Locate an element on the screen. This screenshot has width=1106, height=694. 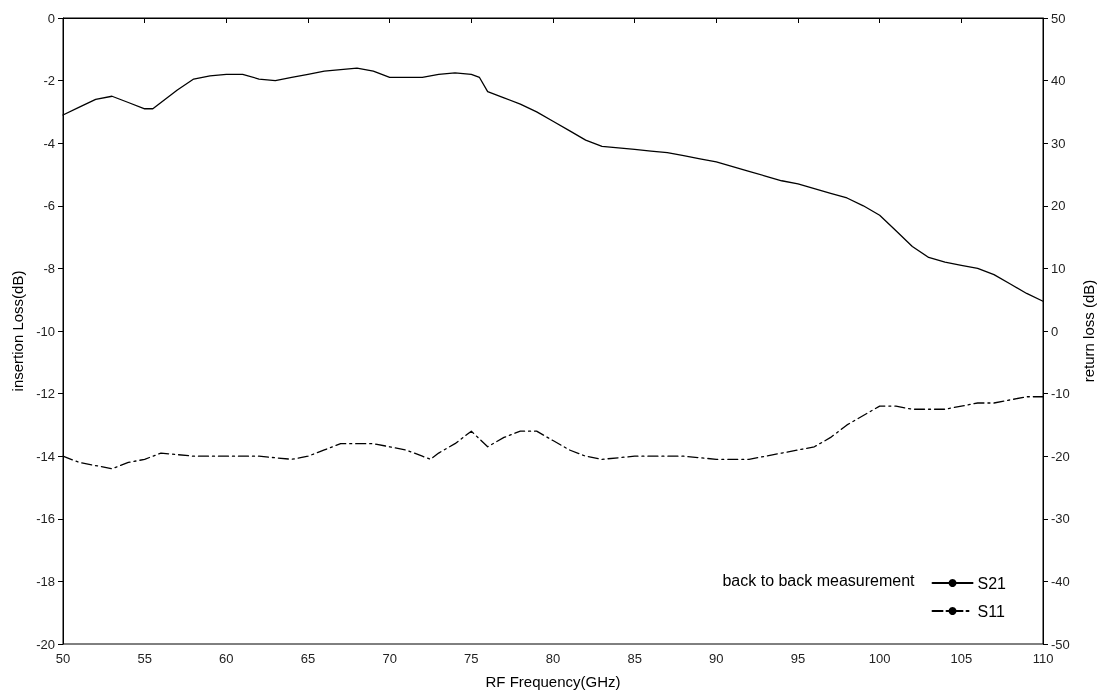
y2-tick-label: -20 is located at coordinates (1060, 456).